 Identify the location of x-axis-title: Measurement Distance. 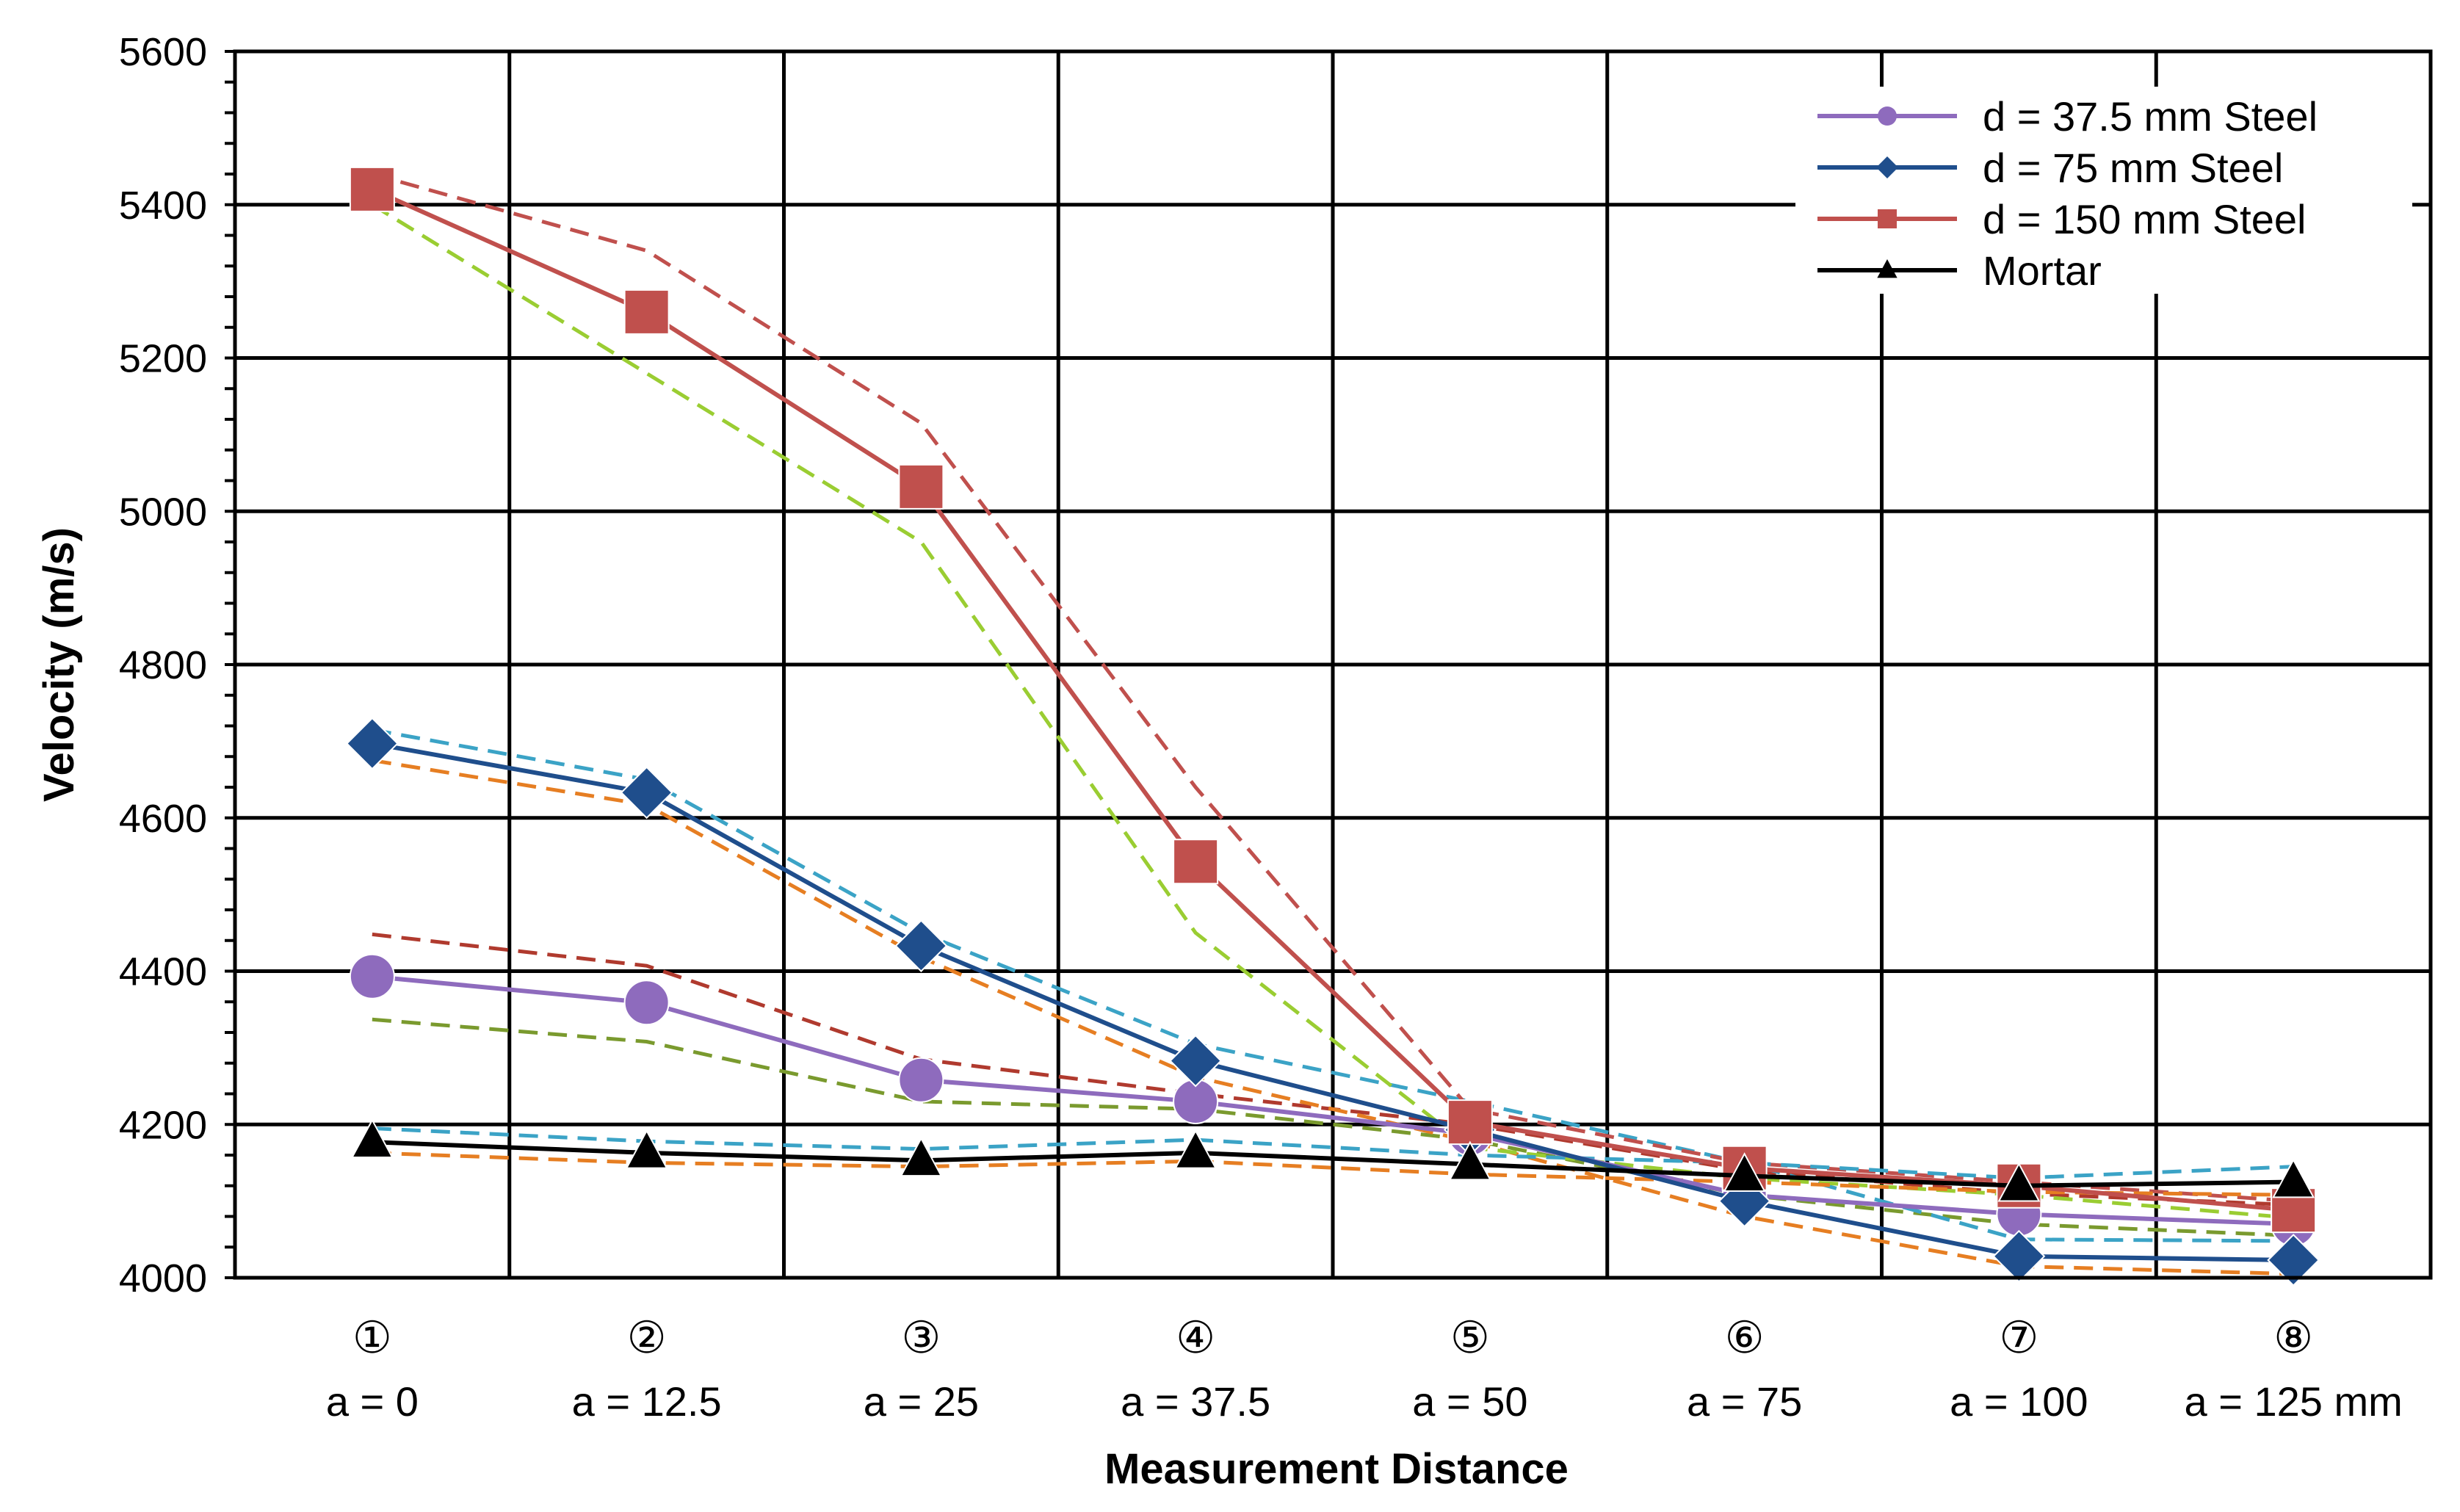
(1336, 1469).